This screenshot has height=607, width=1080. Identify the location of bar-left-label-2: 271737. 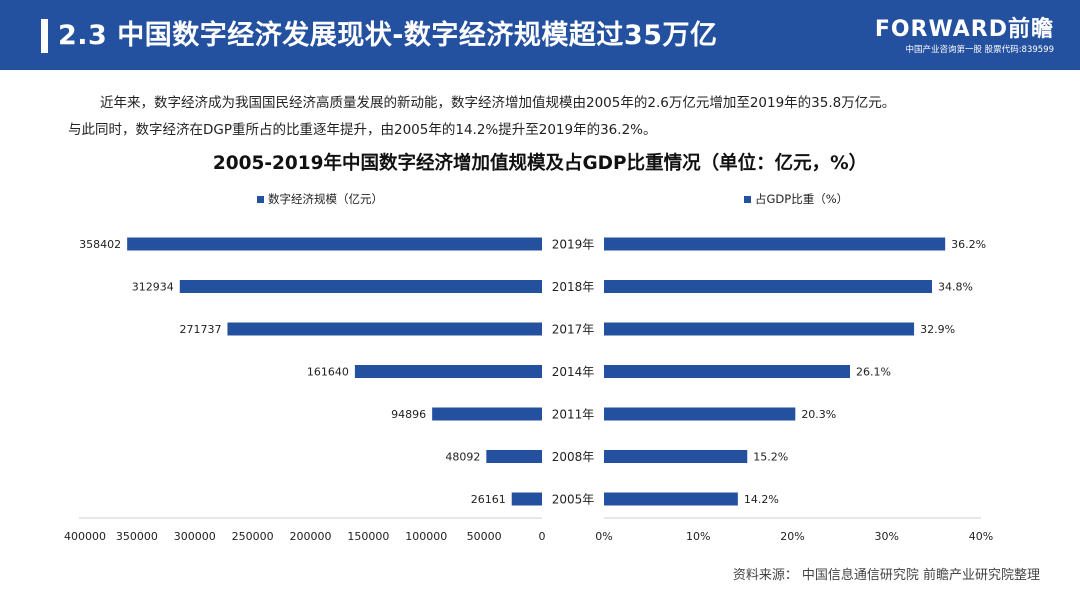
(200, 329).